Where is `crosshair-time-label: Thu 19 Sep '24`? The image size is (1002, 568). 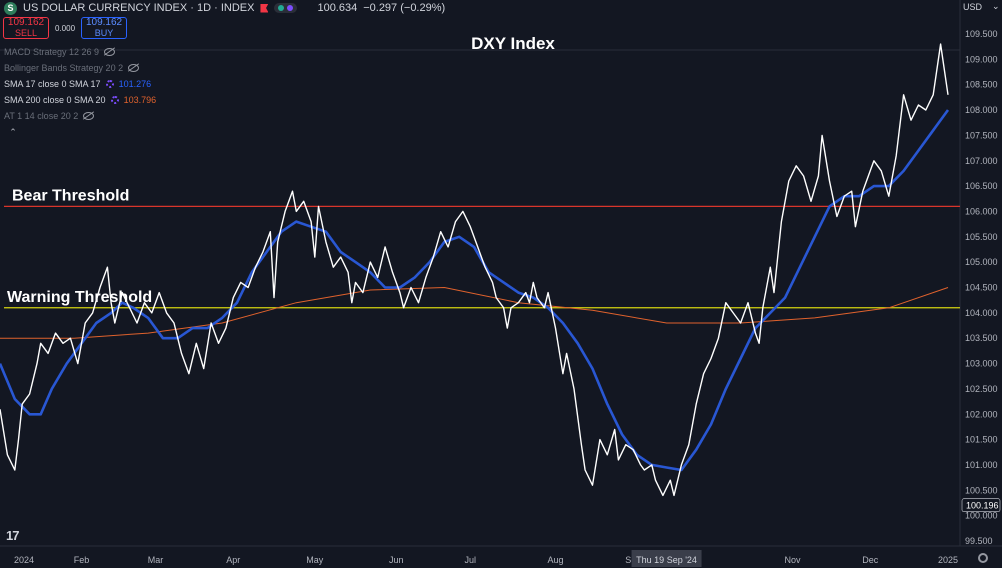
crosshair-time-label: Thu 19 Sep '24 is located at coordinates (666, 560).